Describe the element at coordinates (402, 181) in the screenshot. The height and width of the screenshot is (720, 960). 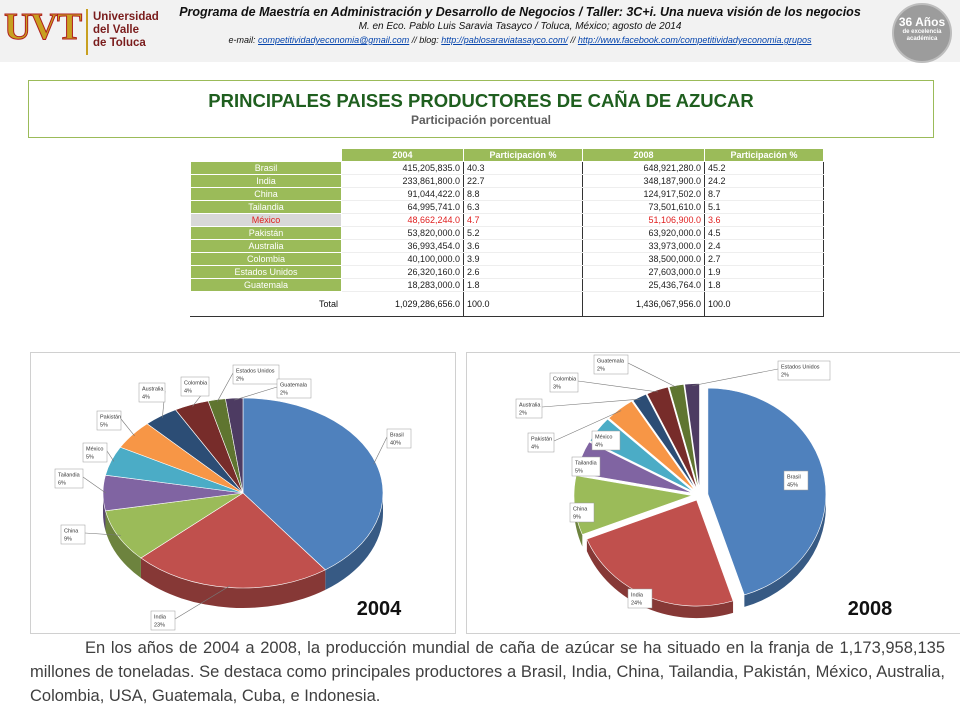
I see `value-2004-cell: 233,861,800.0` at that location.